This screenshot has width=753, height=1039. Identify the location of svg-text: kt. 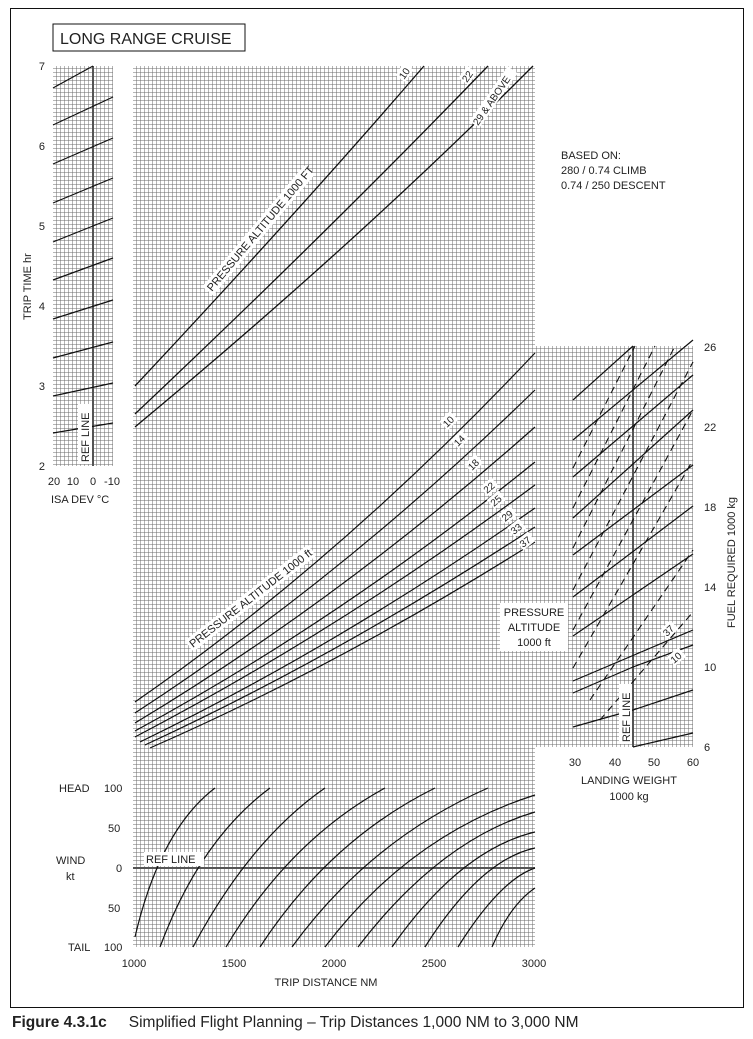
(70, 877).